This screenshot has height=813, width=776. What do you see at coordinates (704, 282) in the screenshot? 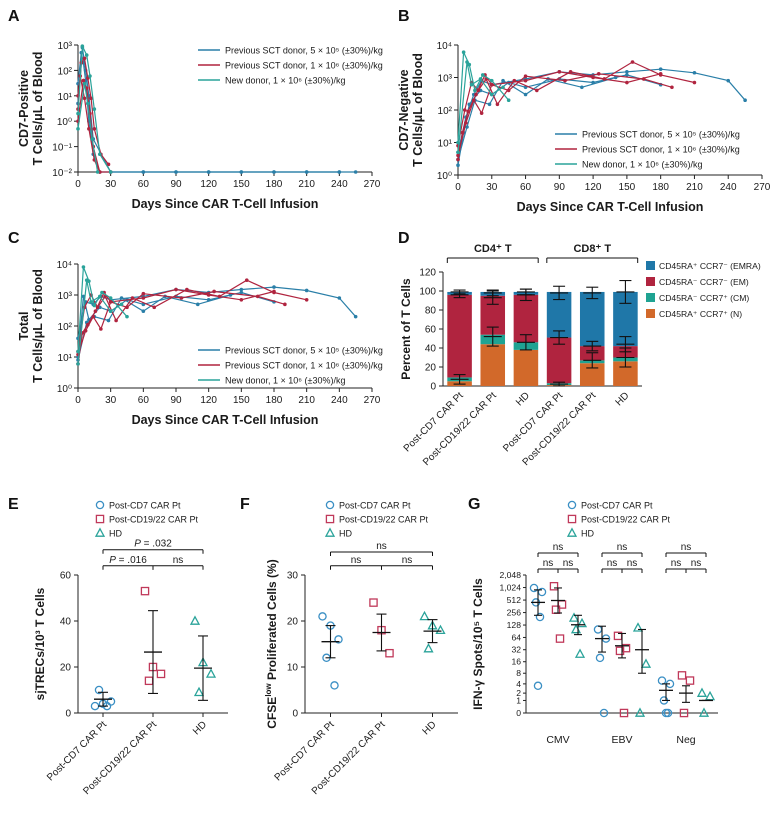
I see `legend-label: CD45RA⁻ CCR7⁻ (EM)` at bounding box center [704, 282].